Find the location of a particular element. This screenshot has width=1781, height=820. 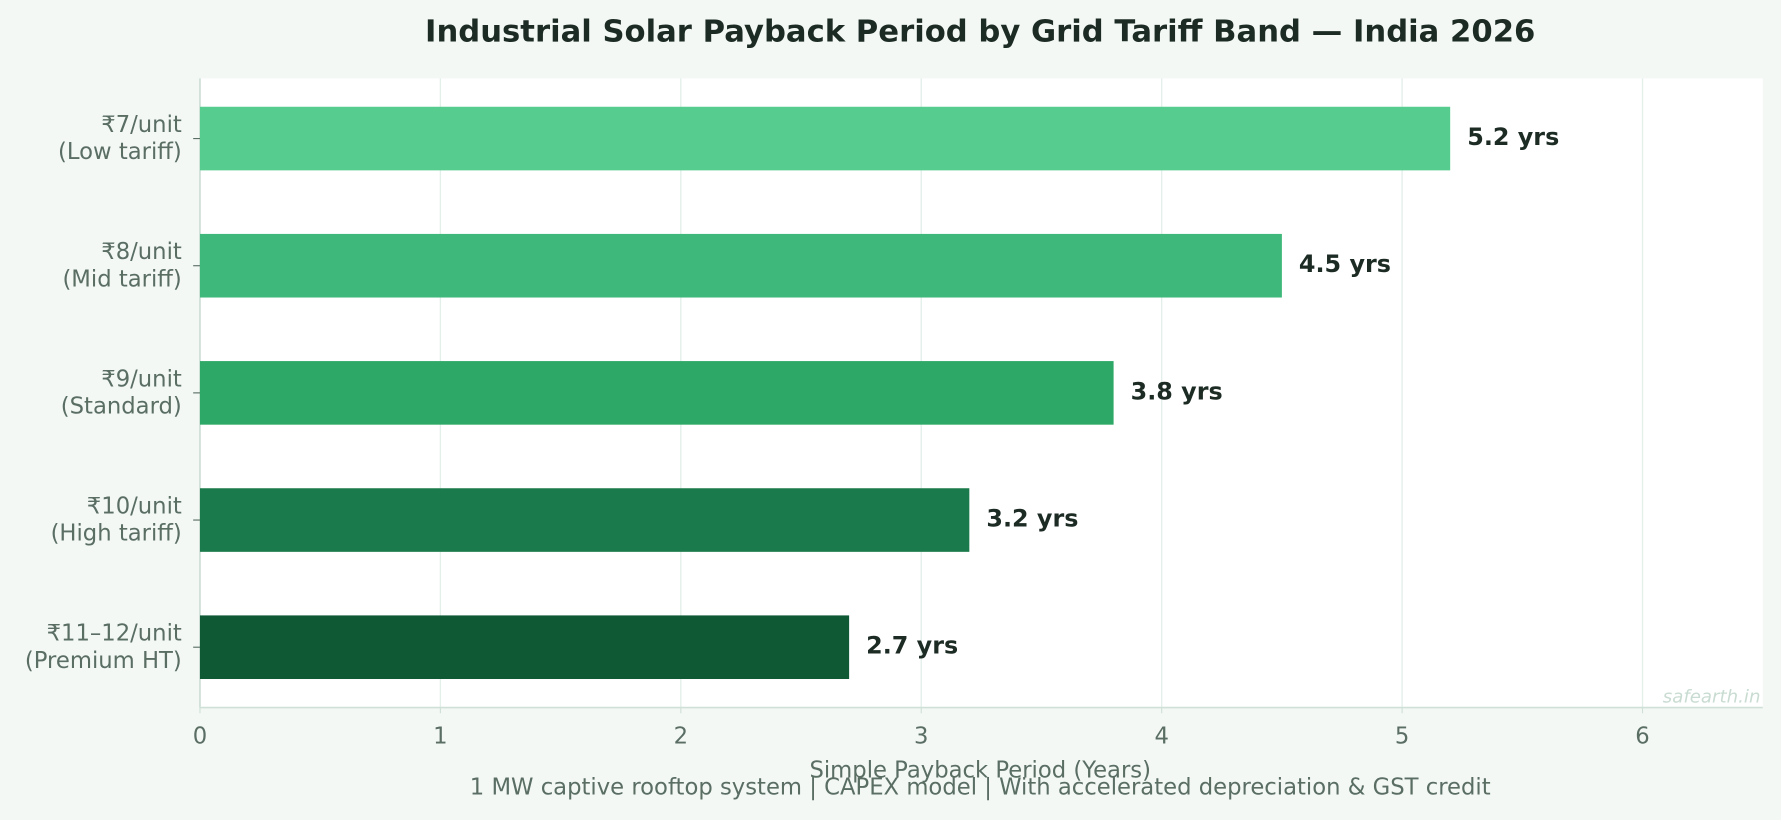

x-tick-label: 1 is located at coordinates (440, 737).